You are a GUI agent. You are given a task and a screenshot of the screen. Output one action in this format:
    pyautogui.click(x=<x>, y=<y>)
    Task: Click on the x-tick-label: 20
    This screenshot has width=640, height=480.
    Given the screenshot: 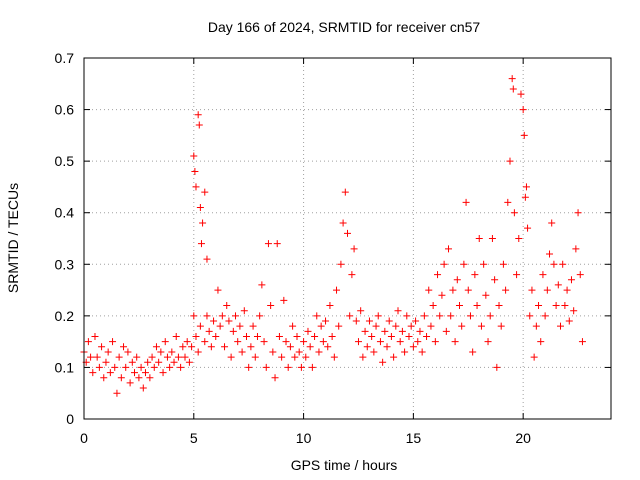 What is the action you would take?
    pyautogui.click(x=523, y=438)
    